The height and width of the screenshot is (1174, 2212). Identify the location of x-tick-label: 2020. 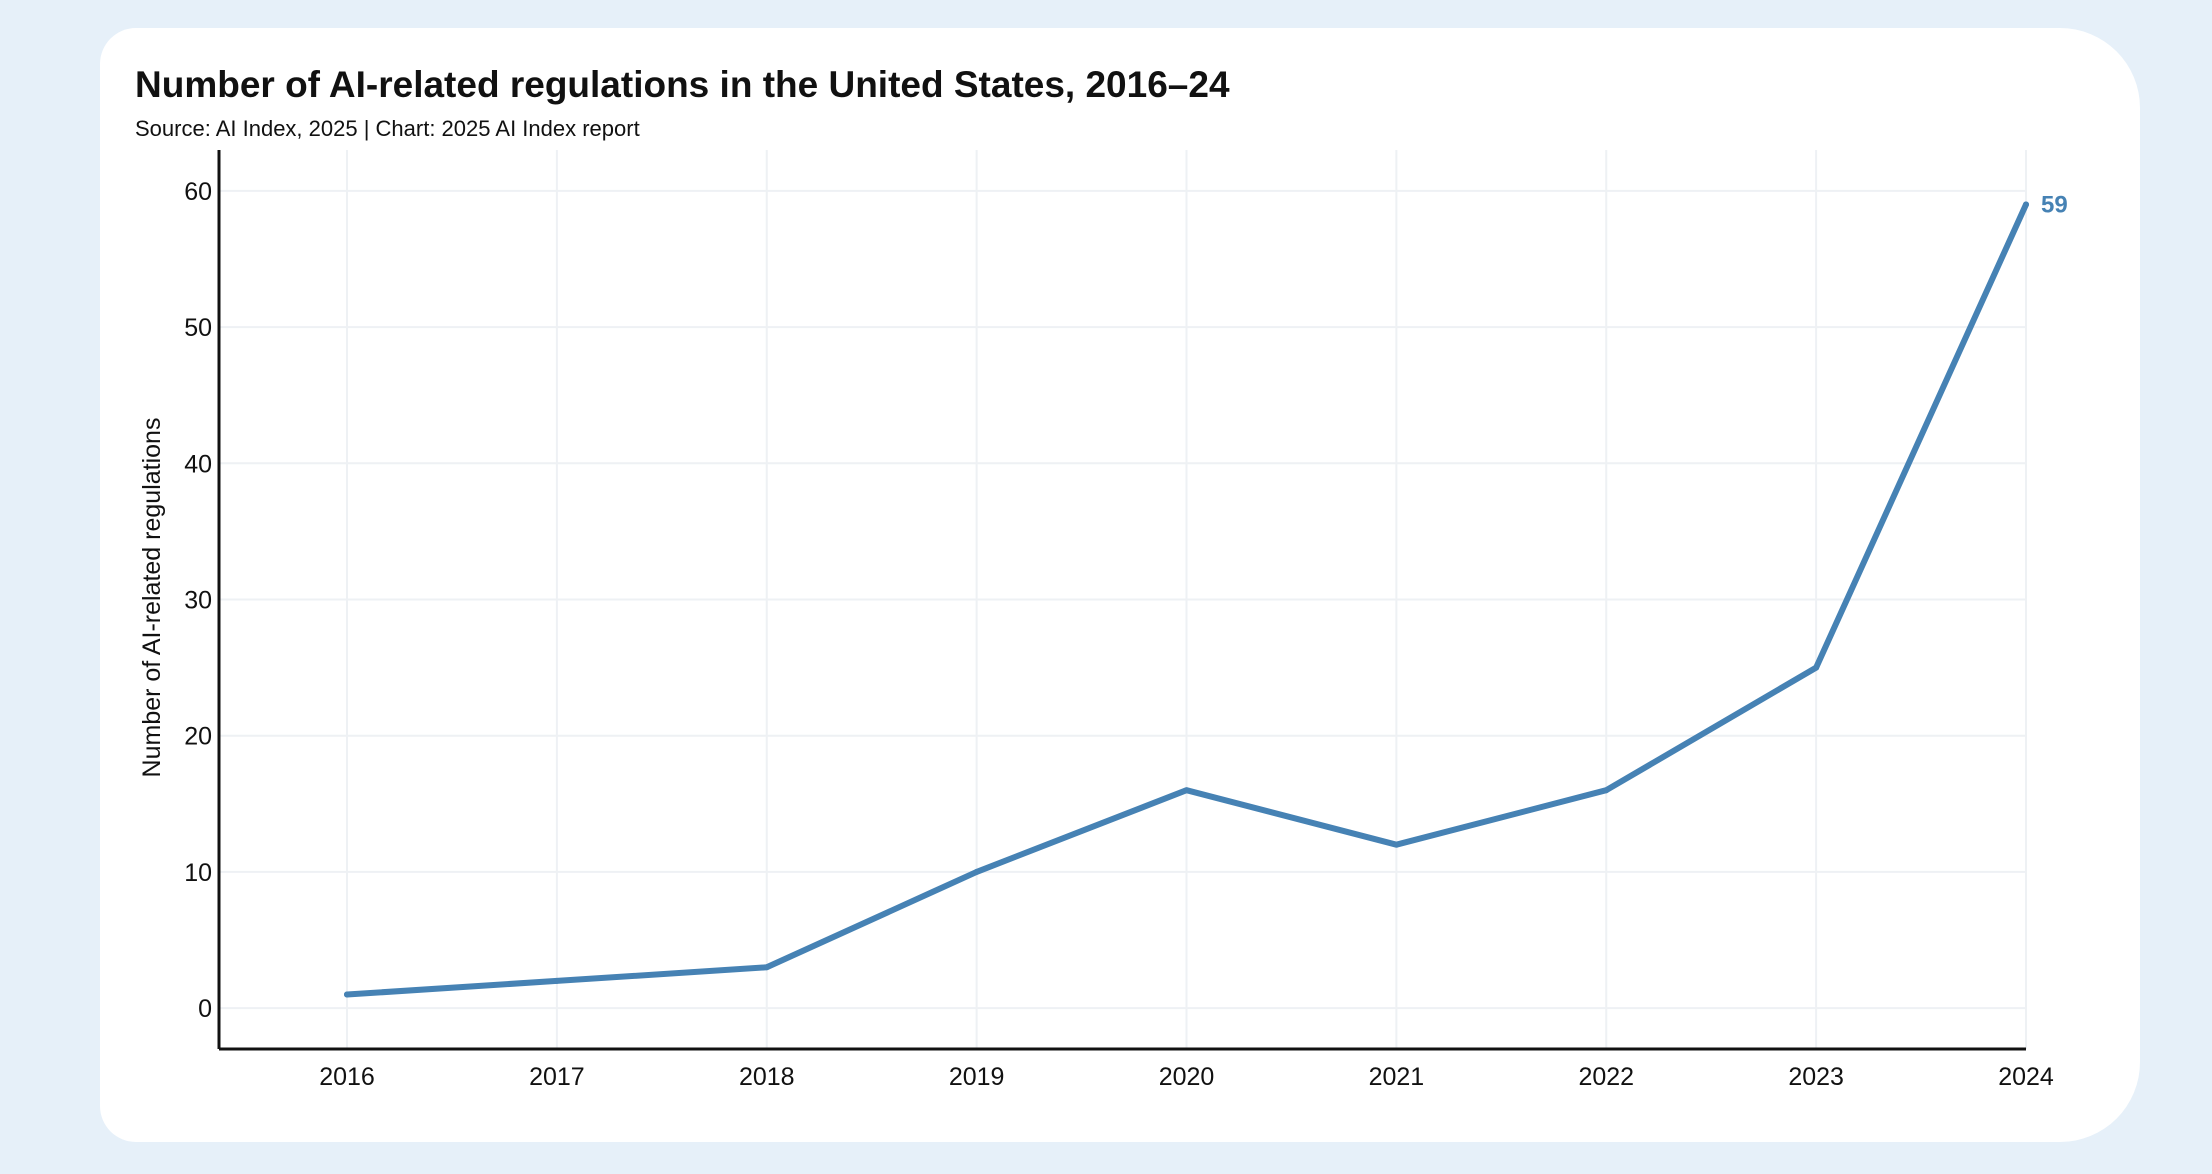
(1187, 1077).